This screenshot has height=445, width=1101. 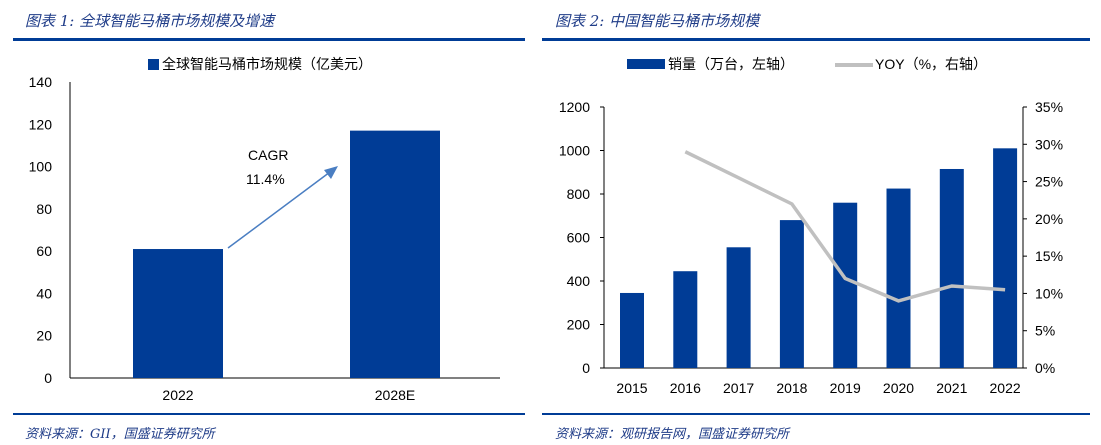 What do you see at coordinates (1045, 331) in the screenshot?
I see `c2-right-tick: 5%` at bounding box center [1045, 331].